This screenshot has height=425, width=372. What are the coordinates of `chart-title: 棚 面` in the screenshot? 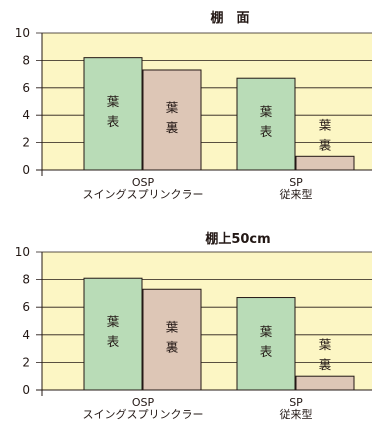 It's located at (229, 18).